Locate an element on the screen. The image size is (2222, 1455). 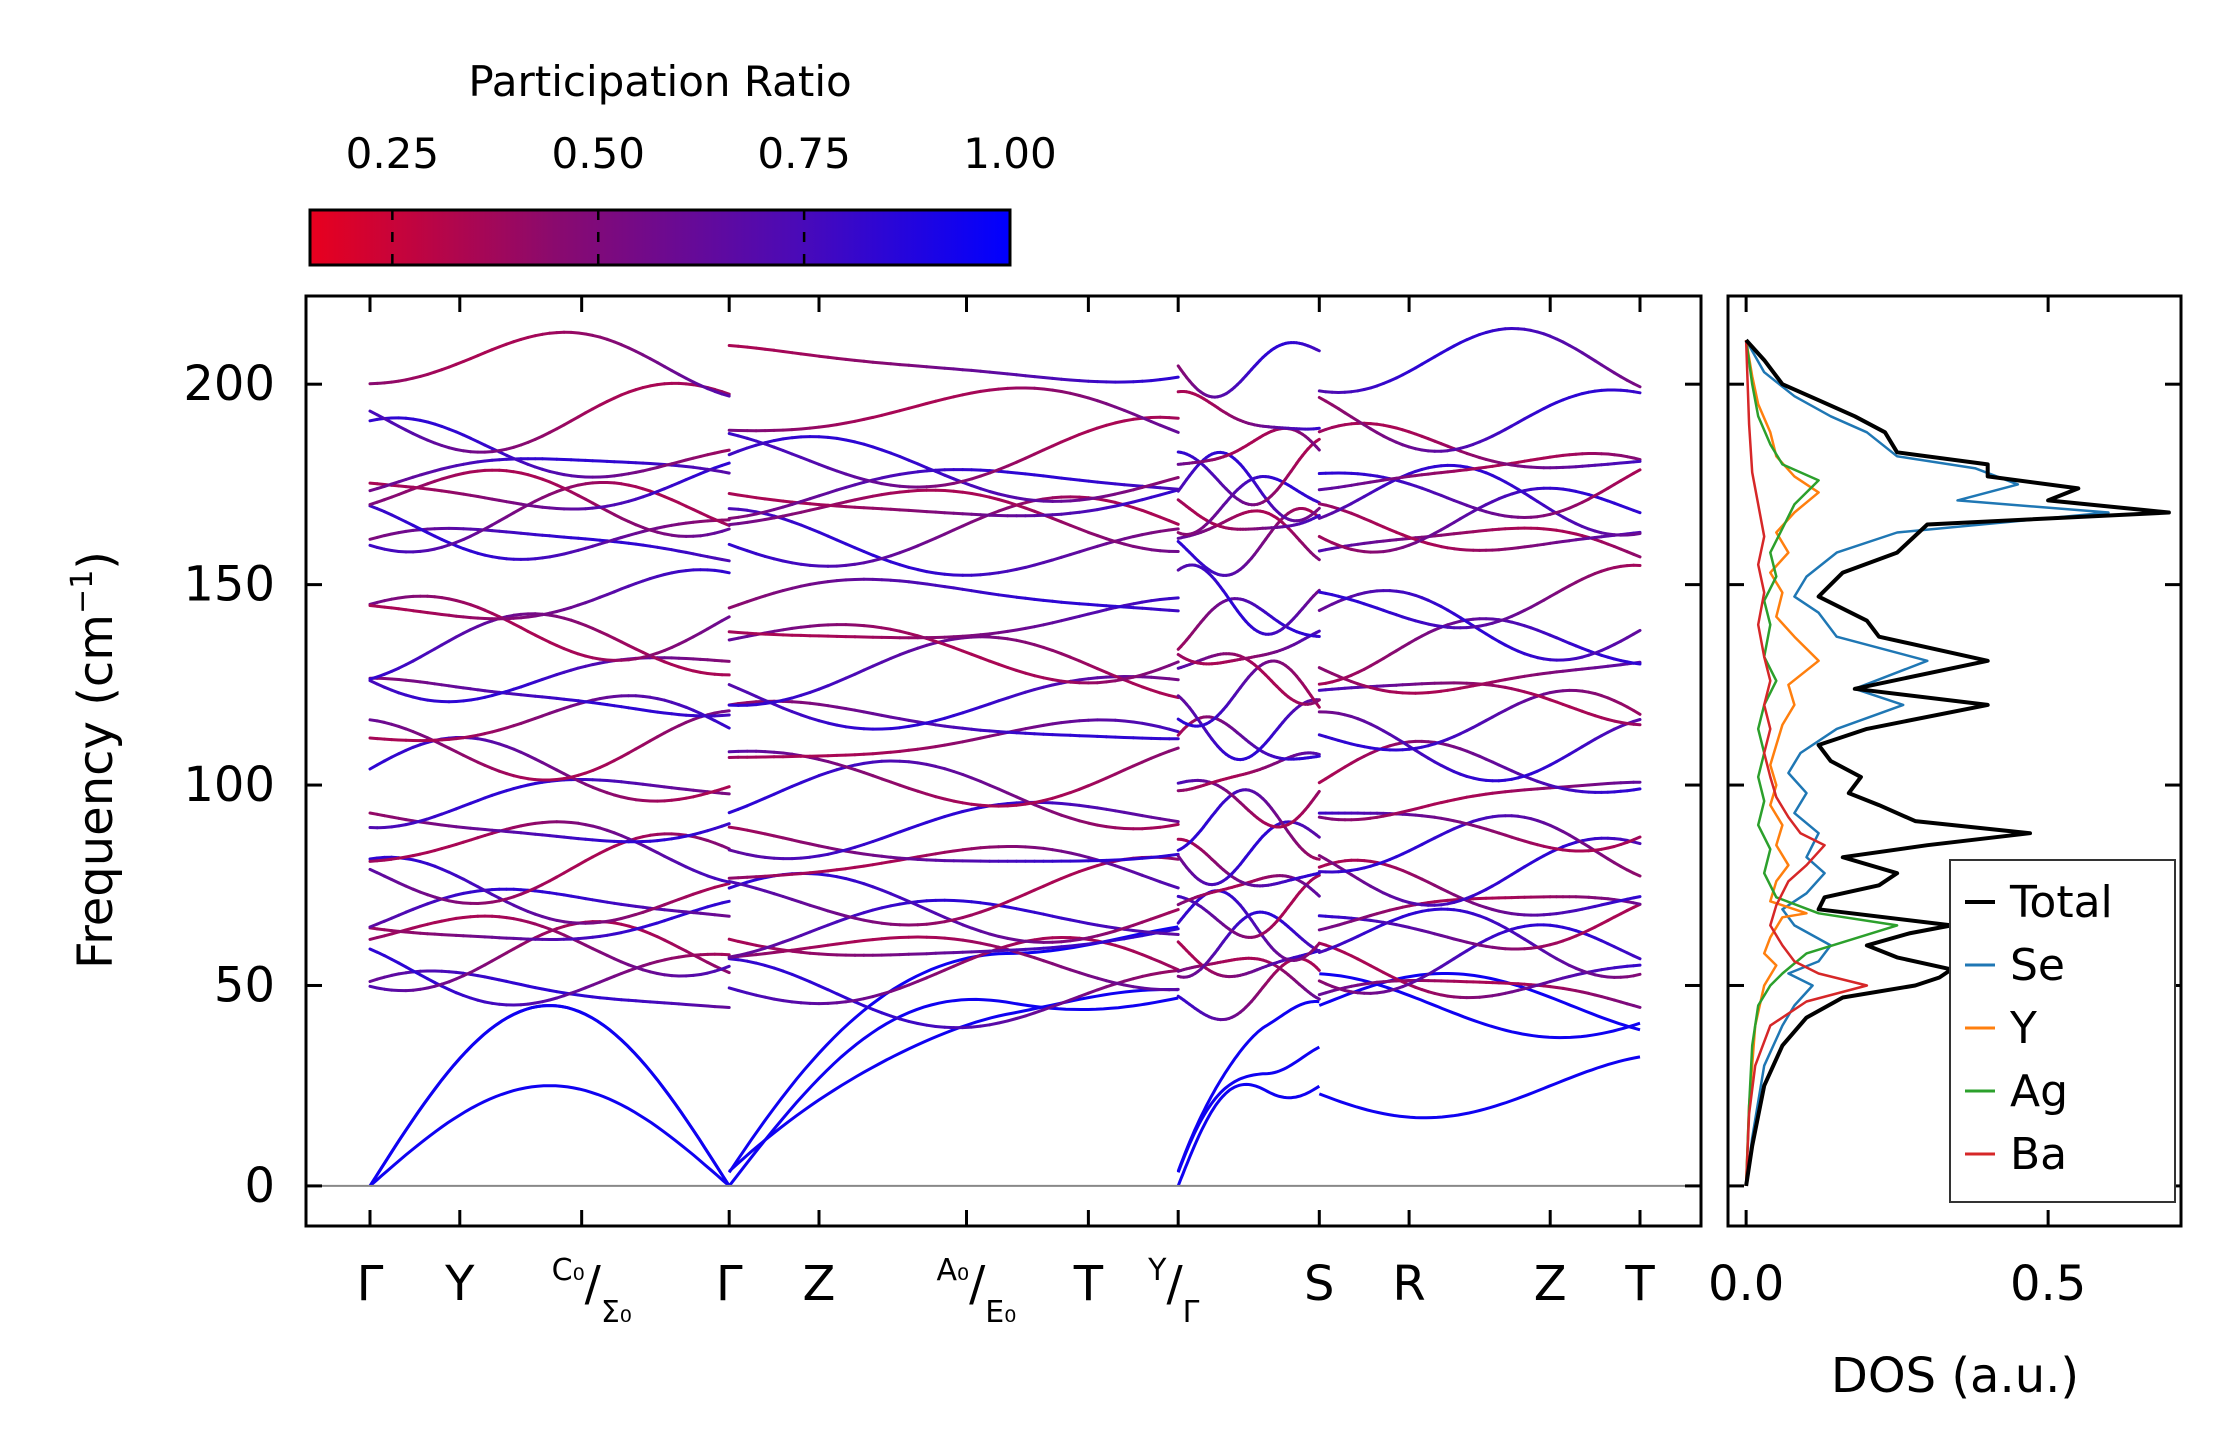
colorbar: Participation Ratio 0.25 0.50 0.75 1.00 is located at coordinates (682, 162).